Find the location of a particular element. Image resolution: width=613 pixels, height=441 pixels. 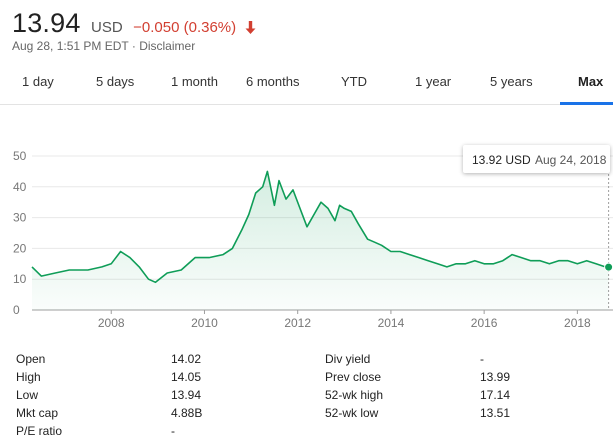

y-tick-label: 40 is located at coordinates (20, 187).